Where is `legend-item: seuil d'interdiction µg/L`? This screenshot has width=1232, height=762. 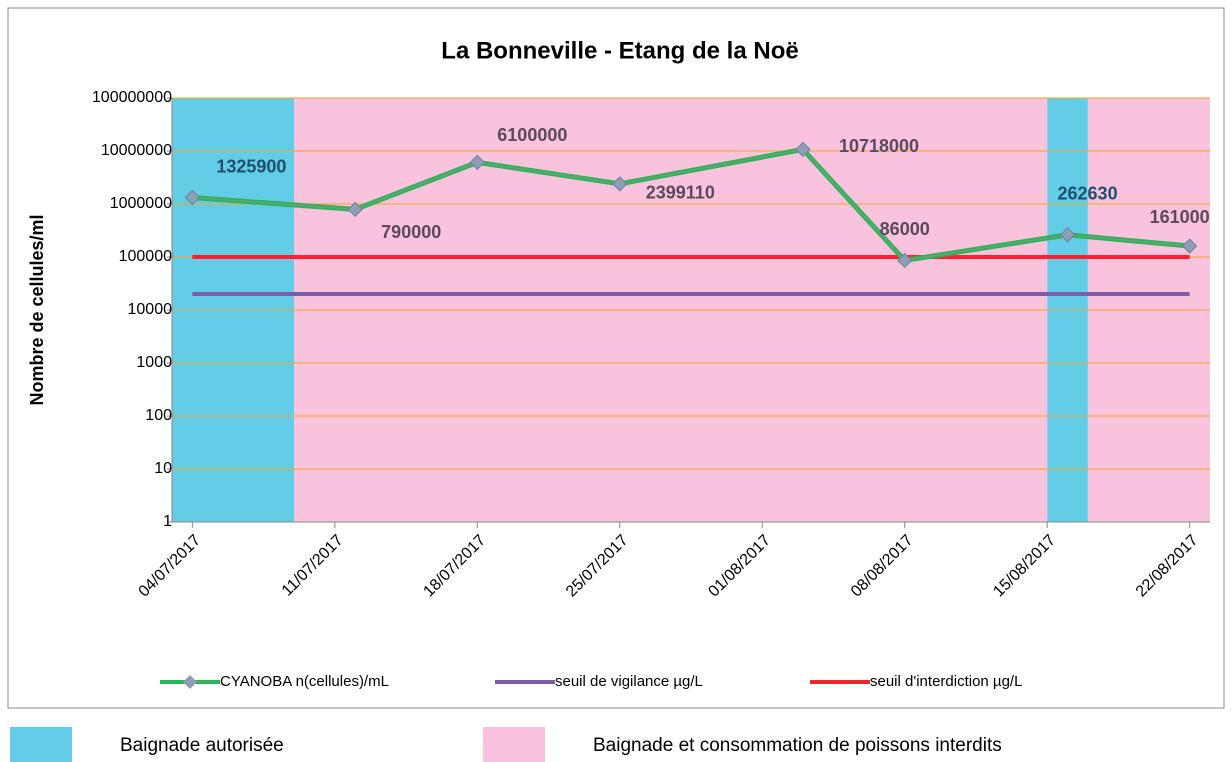
legend-item: seuil d'interdiction µg/L is located at coordinates (916, 681).